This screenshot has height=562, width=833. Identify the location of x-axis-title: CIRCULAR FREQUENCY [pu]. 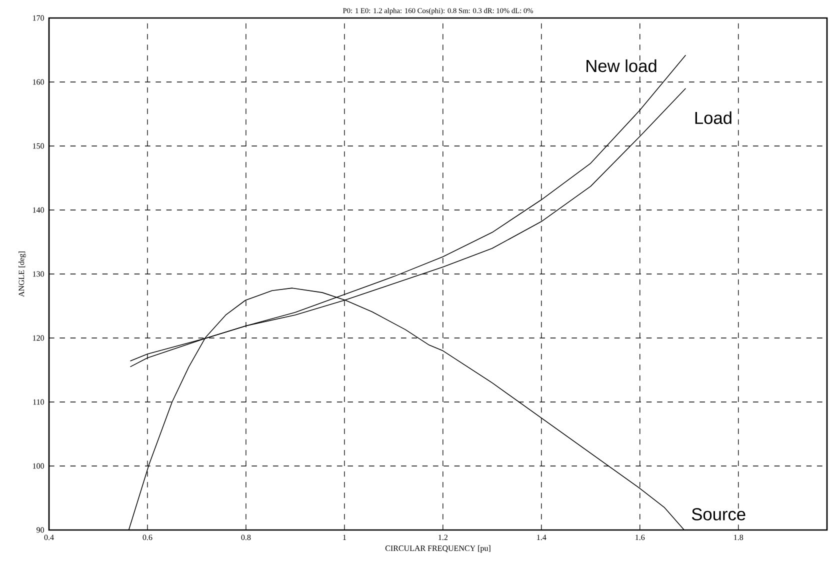
(437, 549).